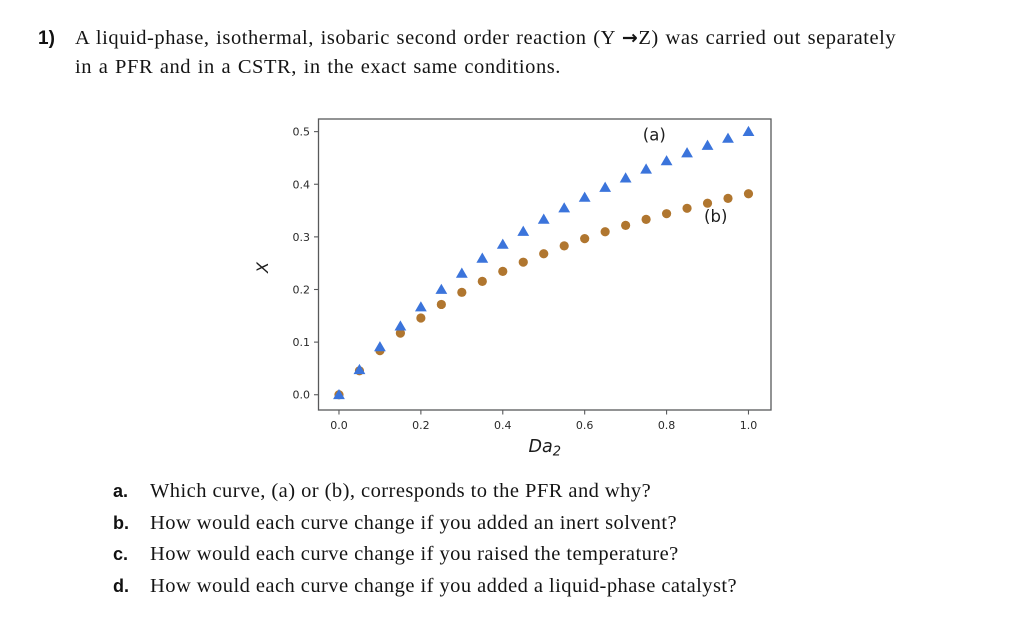  Describe the element at coordinates (715, 216) in the screenshot. I see `curve-annotation: (b)` at that location.